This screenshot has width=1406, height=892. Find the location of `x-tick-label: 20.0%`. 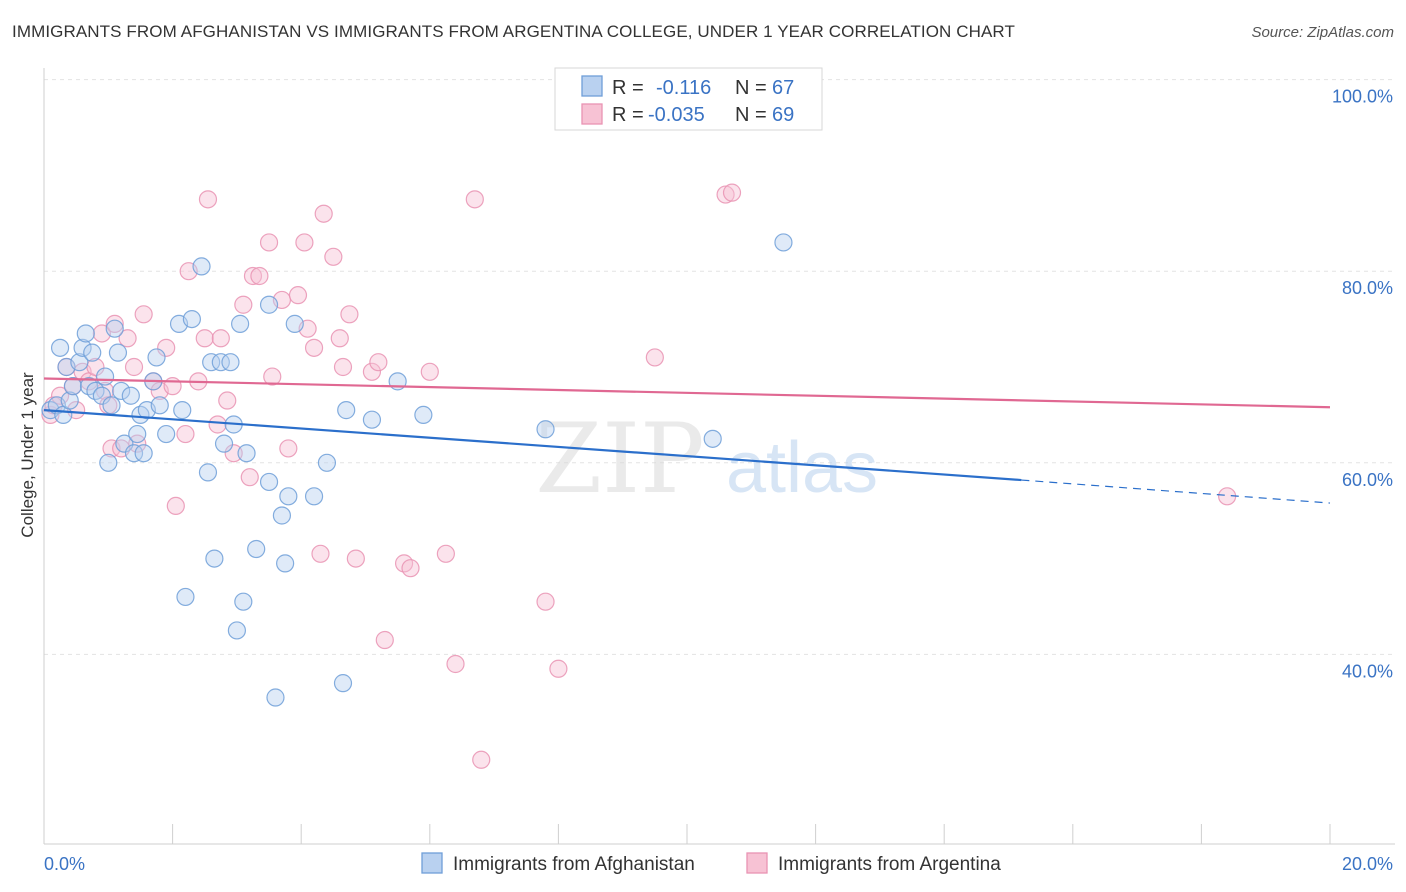

x-tick-label: 20.0% is located at coordinates (1367, 864).